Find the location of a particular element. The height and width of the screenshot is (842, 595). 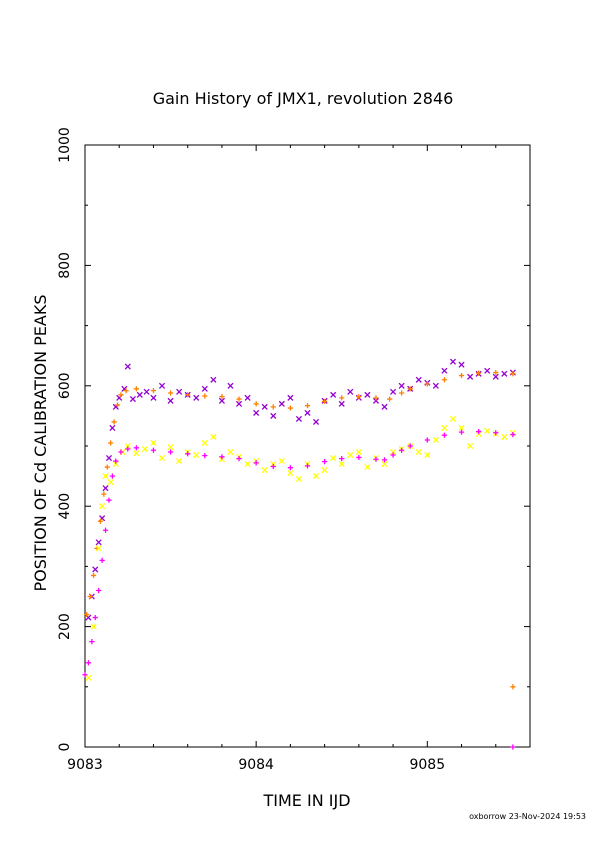

x-axis-label: TIME IN IJD is located at coordinates (306, 800).